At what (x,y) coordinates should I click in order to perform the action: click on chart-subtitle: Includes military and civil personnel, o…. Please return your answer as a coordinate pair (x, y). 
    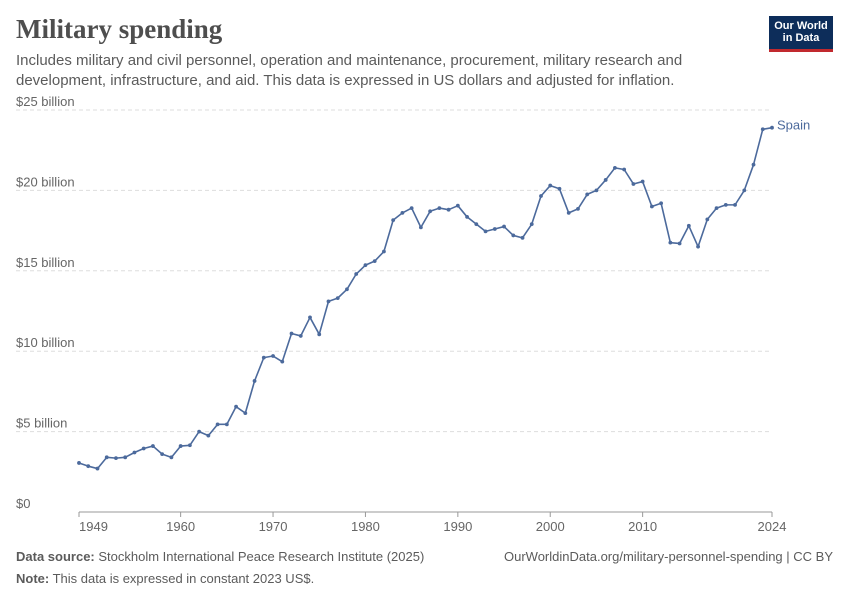
    Looking at the image, I should click on (349, 70).